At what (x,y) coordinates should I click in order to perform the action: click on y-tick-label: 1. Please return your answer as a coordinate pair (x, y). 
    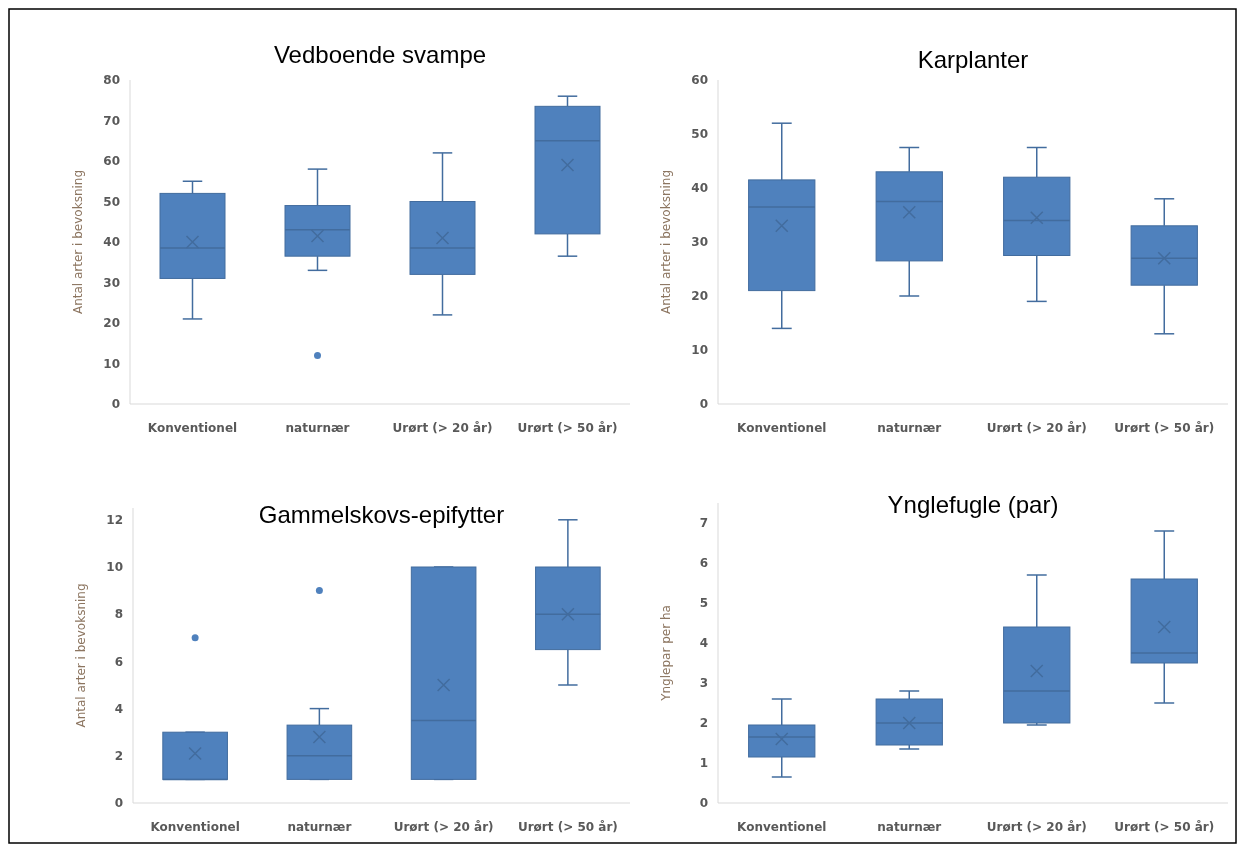
    Looking at the image, I should click on (703, 763).